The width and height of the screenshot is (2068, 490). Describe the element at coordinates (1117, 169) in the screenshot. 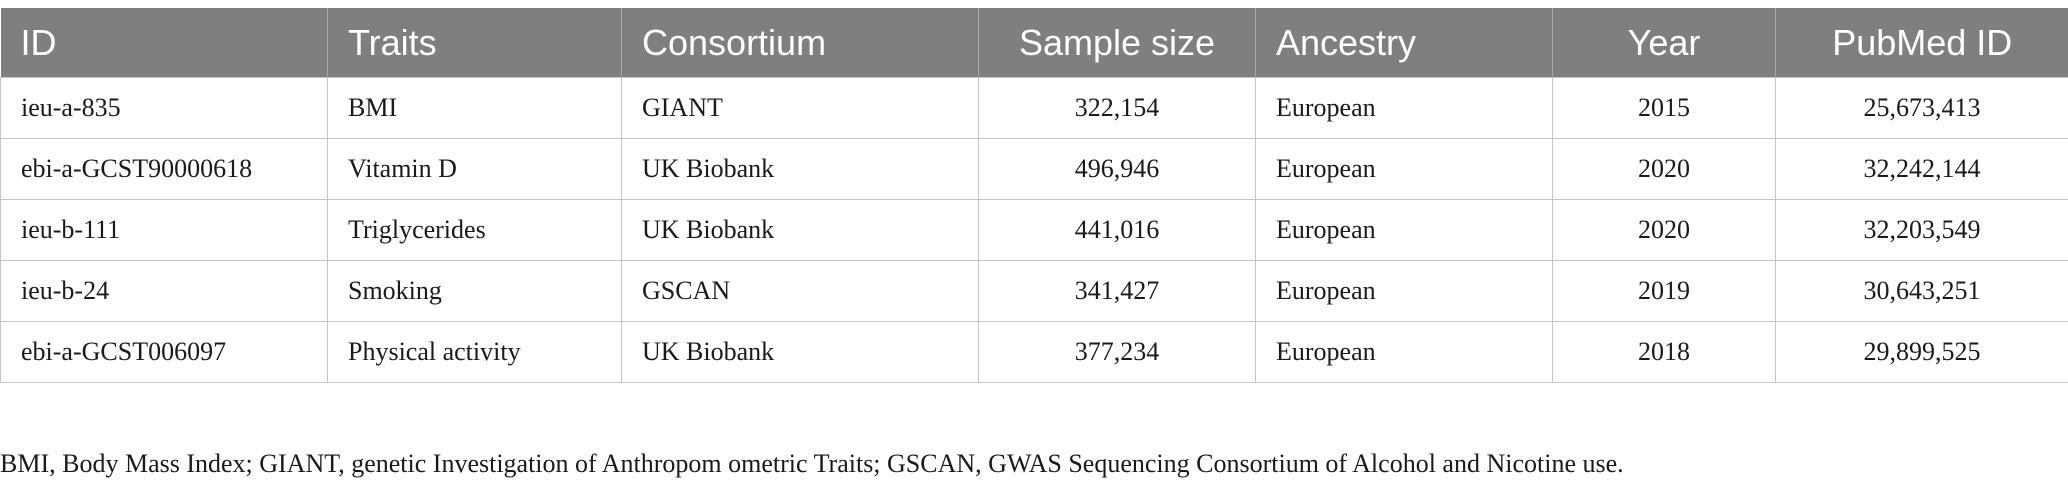

I see `cell-sample-size: 496,946` at that location.